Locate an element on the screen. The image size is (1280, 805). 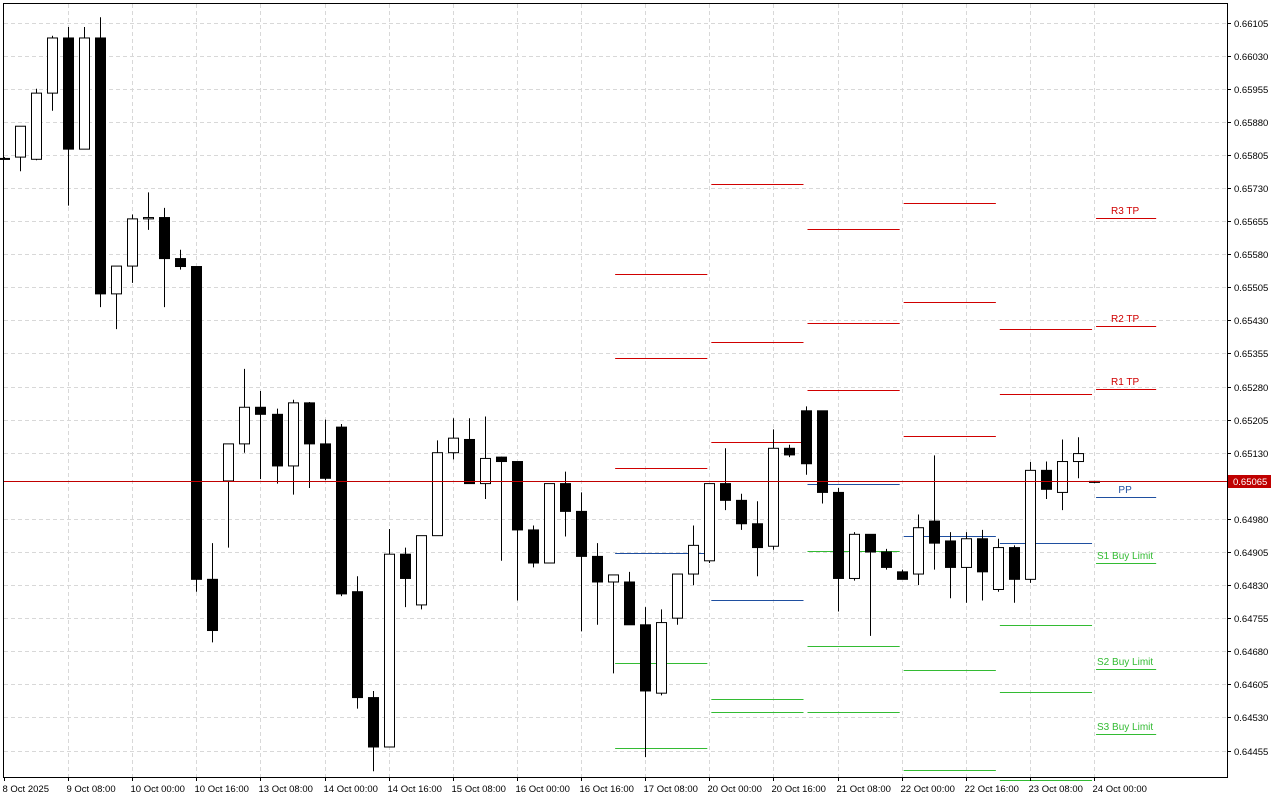
y-tick-label: 0.65730 is located at coordinates (1251, 189).